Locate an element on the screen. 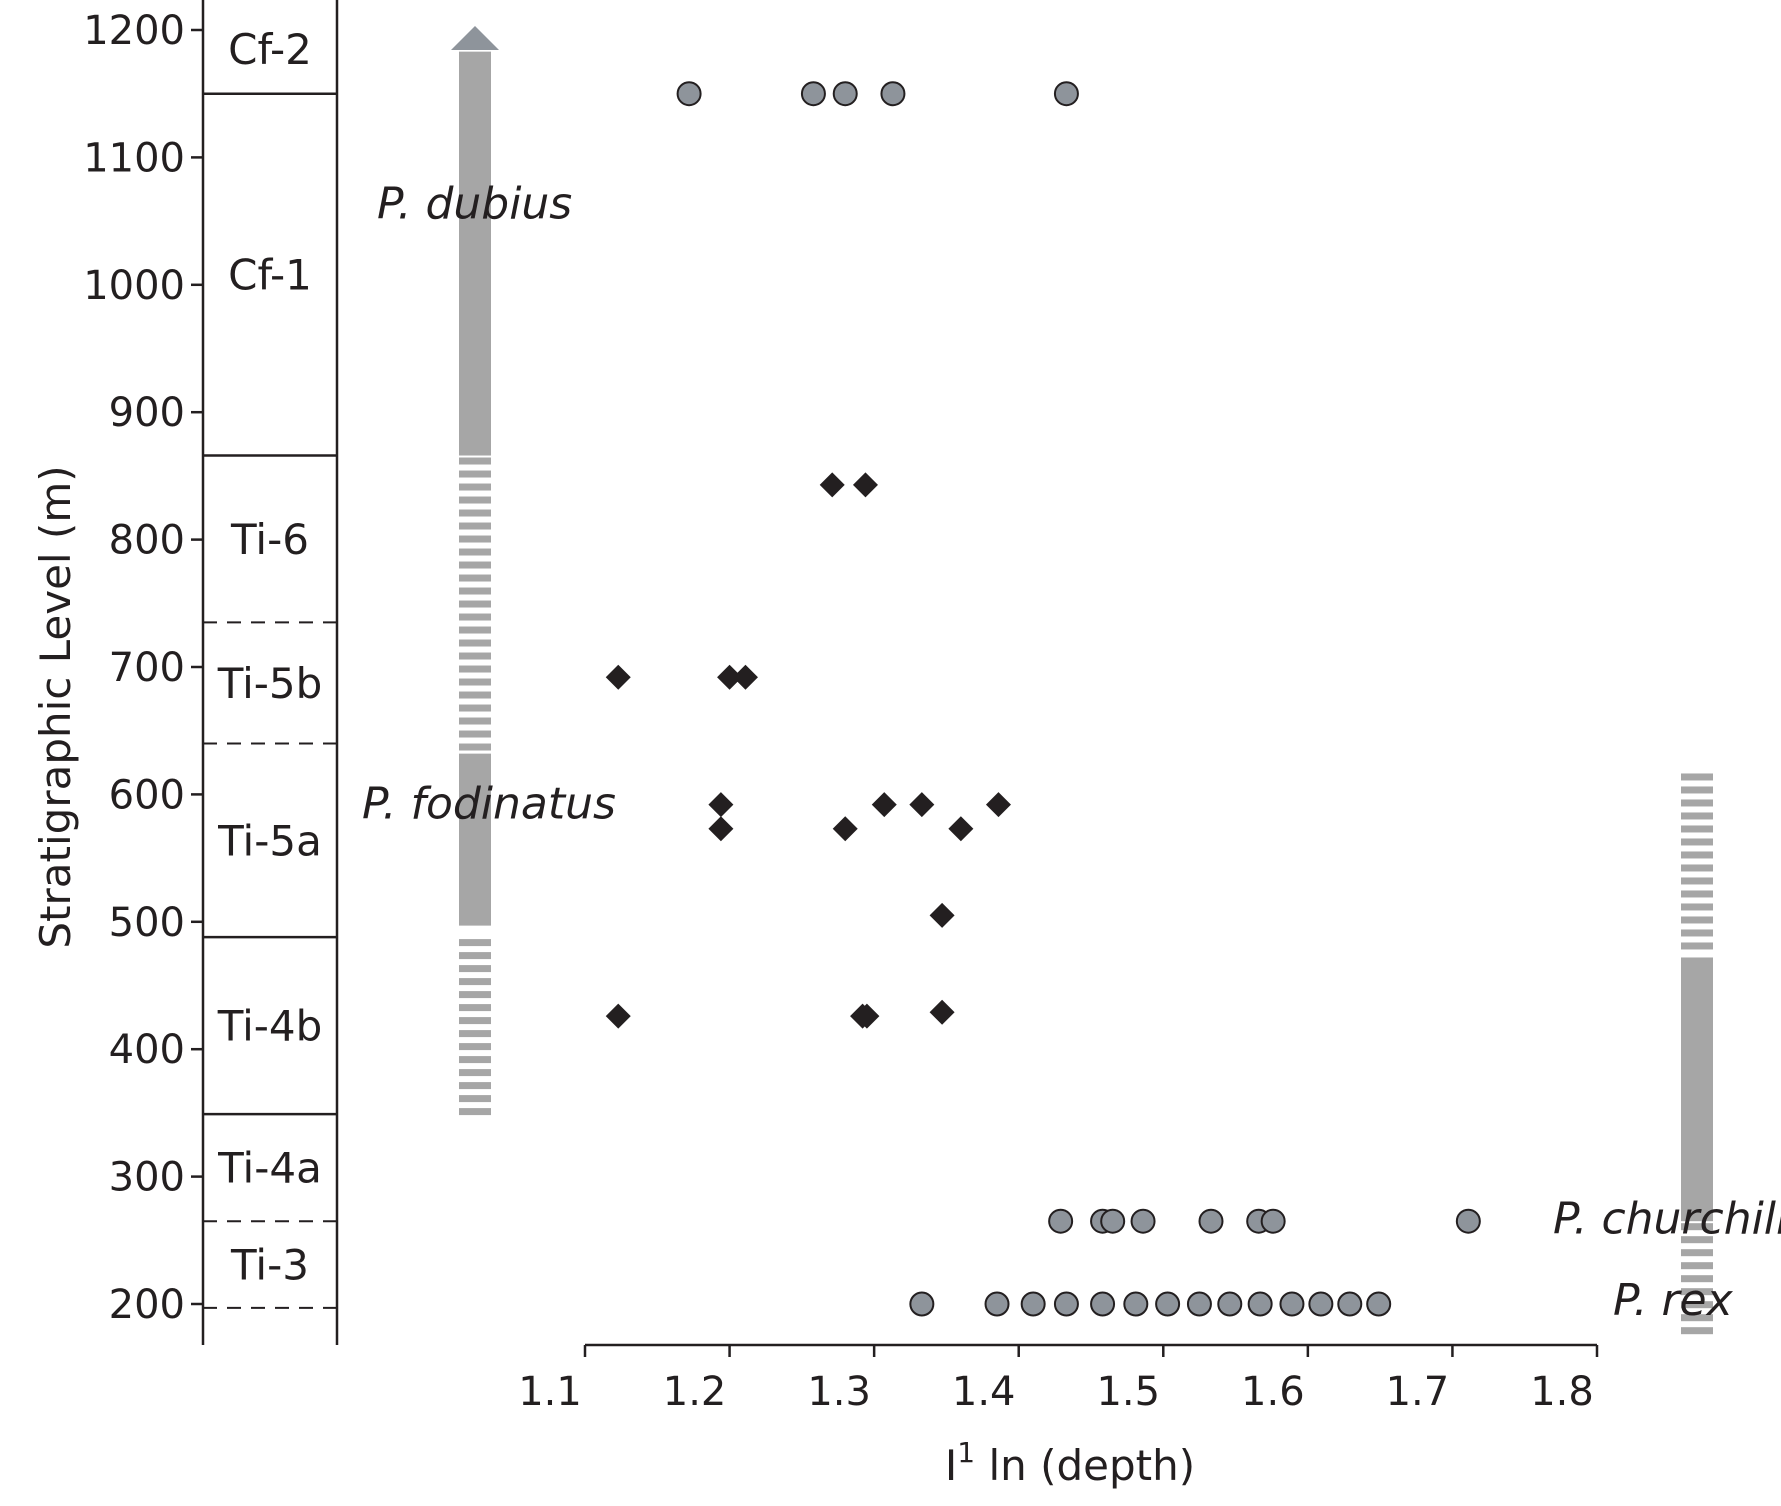 Image resolution: width=1781 pixels, height=1506 pixels. x-tick-label: 1.6 is located at coordinates (1273, 1392).